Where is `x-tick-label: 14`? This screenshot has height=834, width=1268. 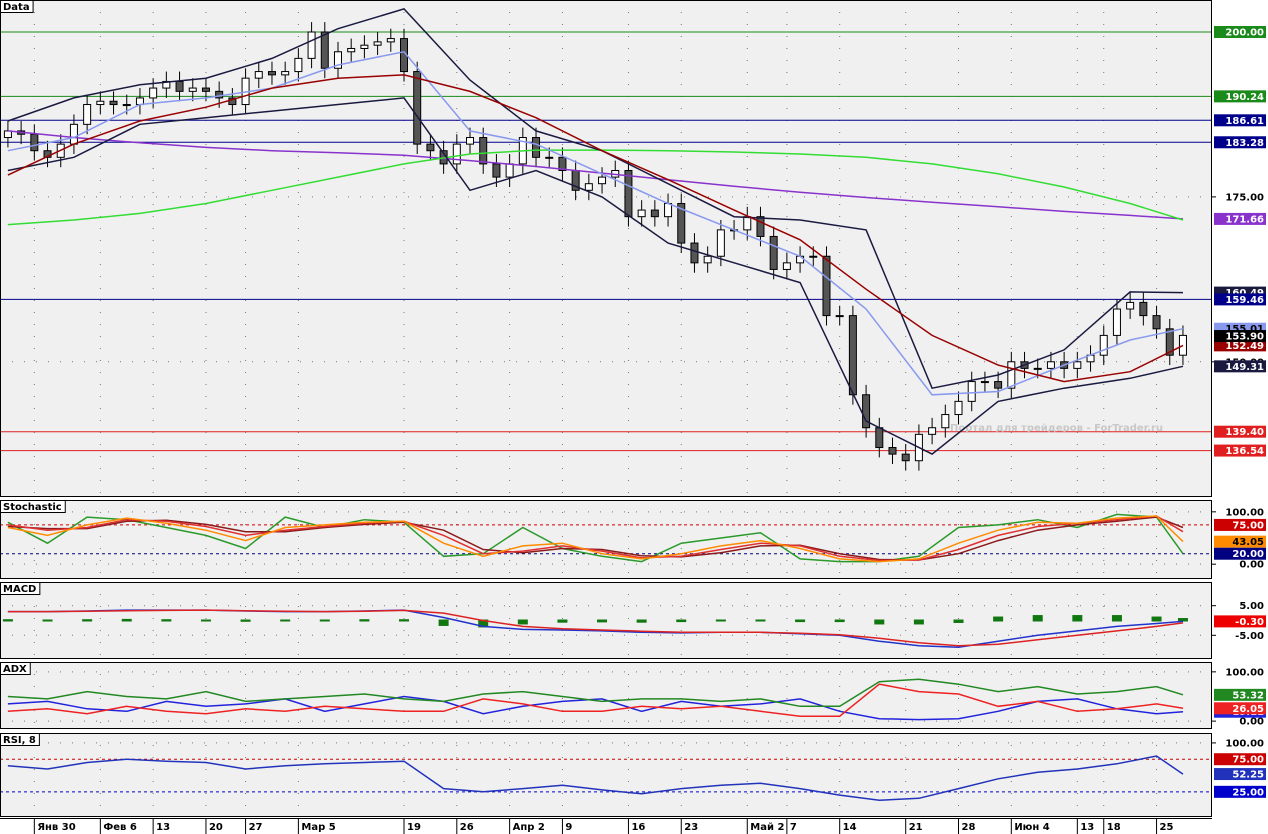 x-tick-label: 14 is located at coordinates (850, 827).